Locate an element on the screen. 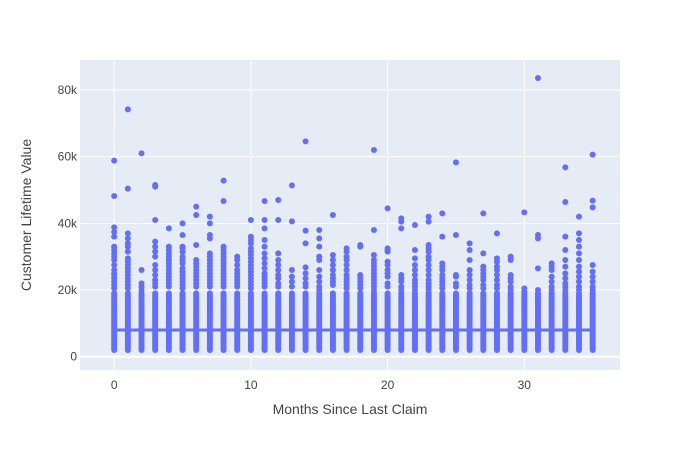 The width and height of the screenshot is (700, 450). x-axis-ticks: 0 10 20 30 is located at coordinates (321, 385).